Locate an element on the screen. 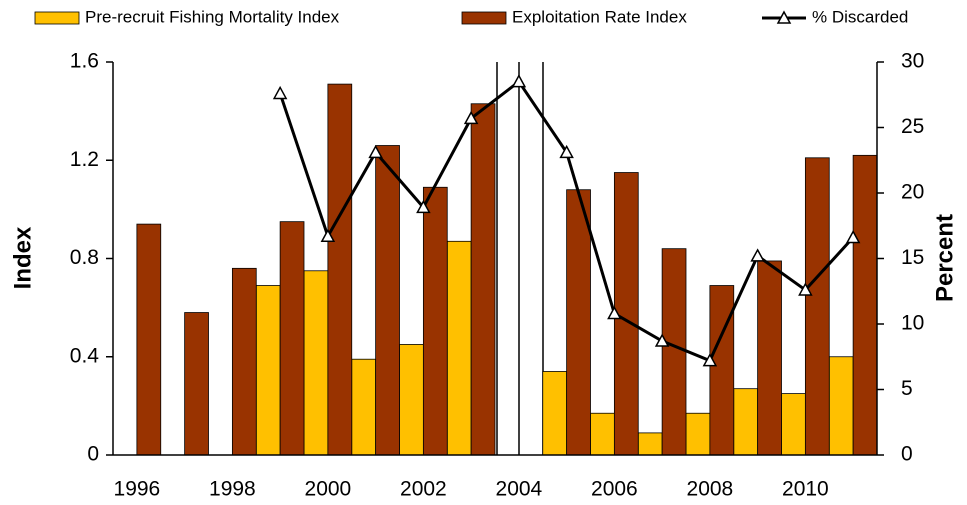  y2-axis-title: Percent is located at coordinates (944, 258).